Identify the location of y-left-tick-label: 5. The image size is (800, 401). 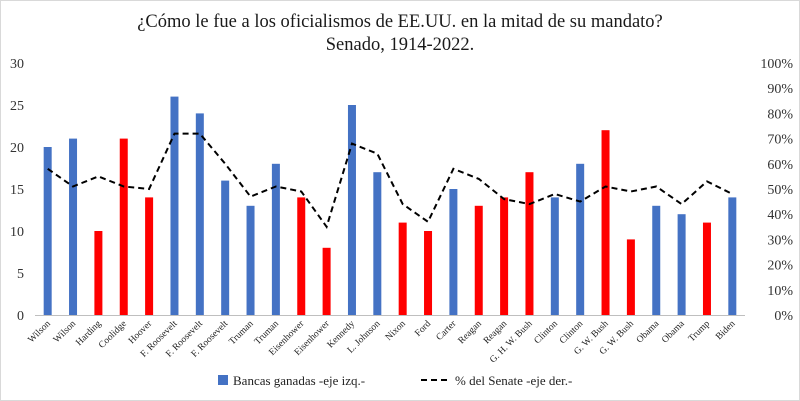
(20, 274).